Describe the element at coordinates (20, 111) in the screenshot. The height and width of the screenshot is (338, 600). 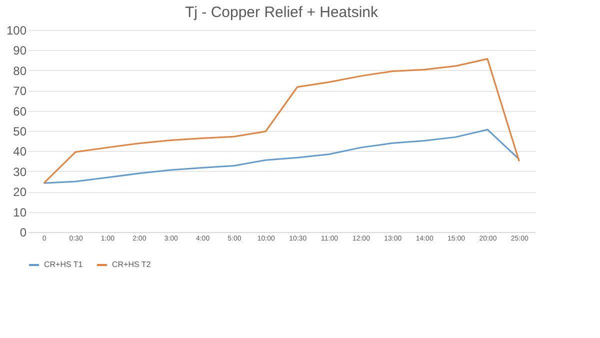
I see `y-tick-label: 60` at that location.